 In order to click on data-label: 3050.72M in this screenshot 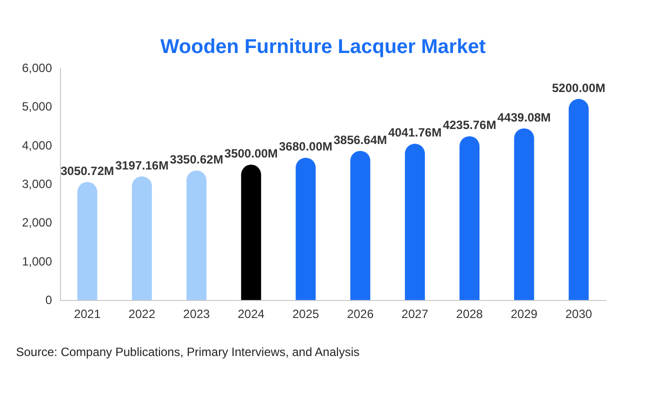, I will do `click(87, 171)`.